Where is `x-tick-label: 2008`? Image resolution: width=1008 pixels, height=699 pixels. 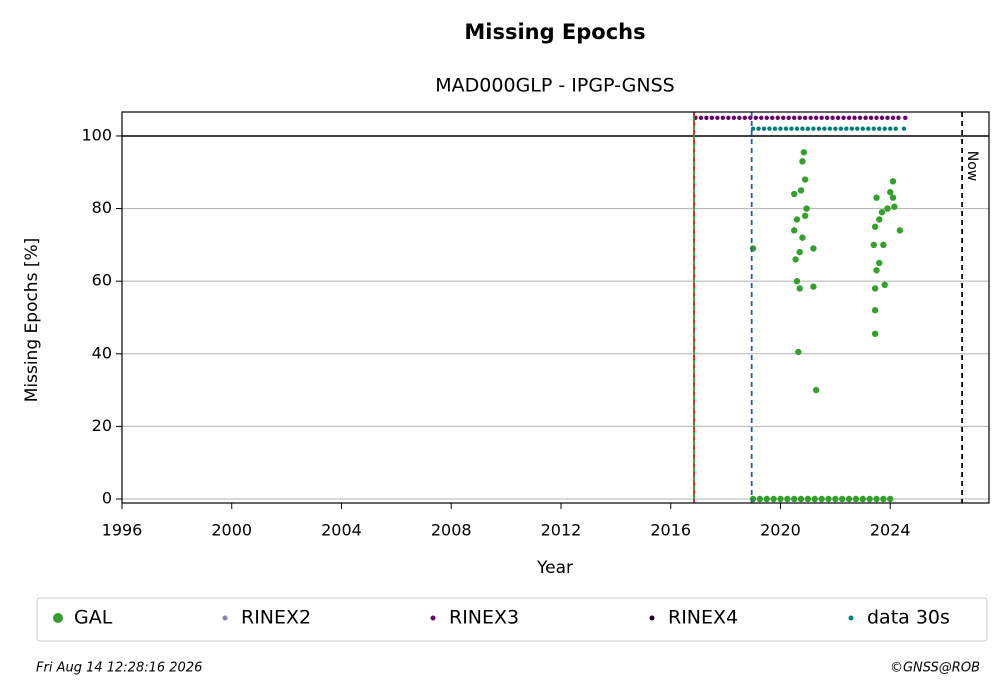 x-tick-label: 2008 is located at coordinates (451, 530).